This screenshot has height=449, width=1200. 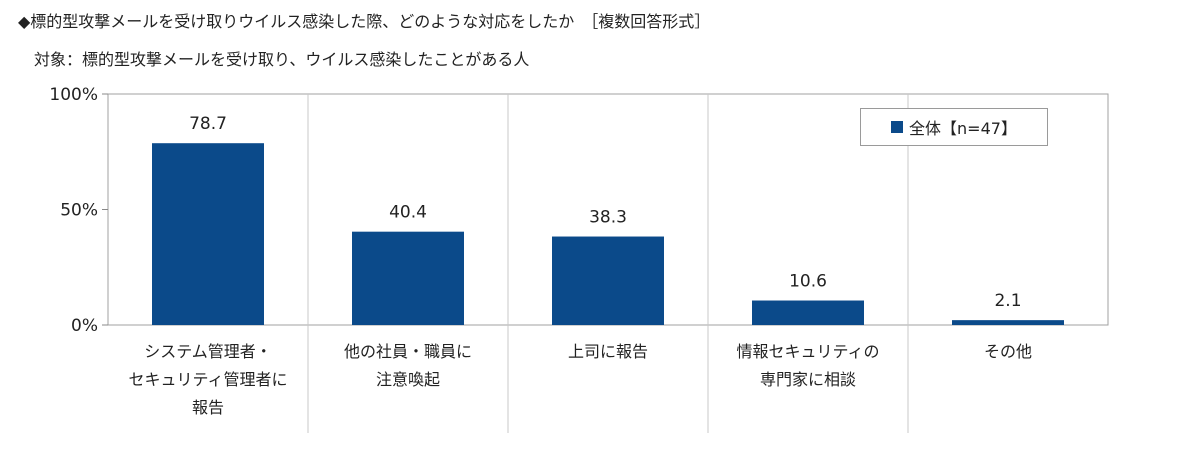 I want to click on data-label: 10.6, so click(x=808, y=282).